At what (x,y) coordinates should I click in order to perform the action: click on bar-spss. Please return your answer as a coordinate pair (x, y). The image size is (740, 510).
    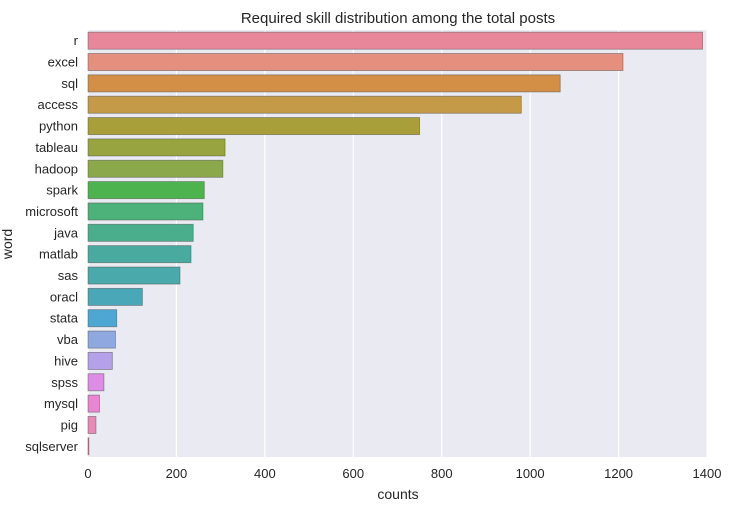
    Looking at the image, I should click on (96, 382).